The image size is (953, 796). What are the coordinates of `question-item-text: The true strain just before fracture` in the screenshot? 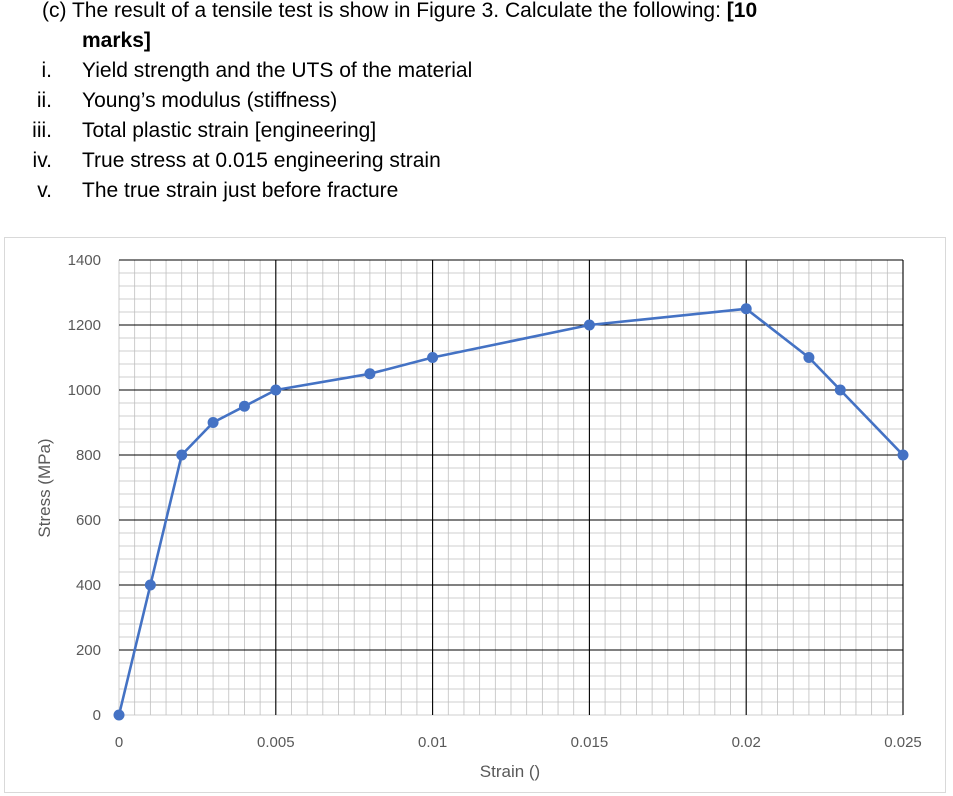 It's located at (240, 190).